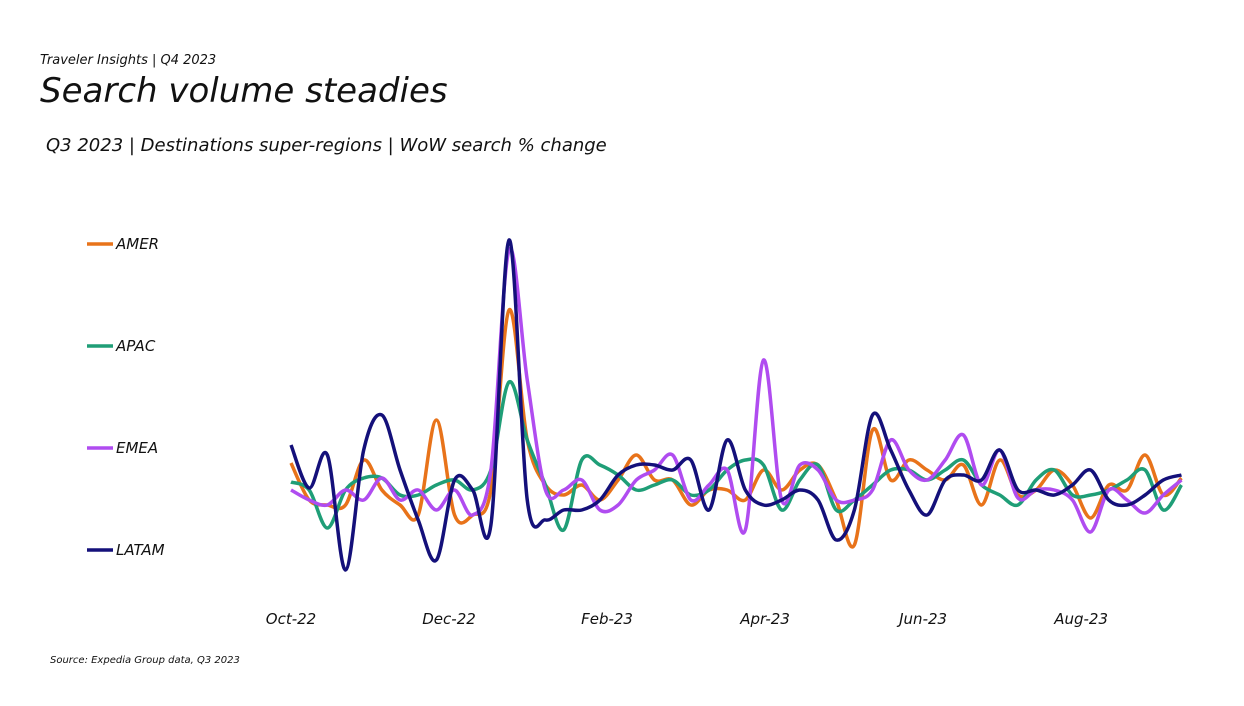 Image resolution: width=1244 pixels, height=706 pixels. What do you see at coordinates (244, 91) in the screenshot?
I see `chart-title: Search volume steadies` at bounding box center [244, 91].